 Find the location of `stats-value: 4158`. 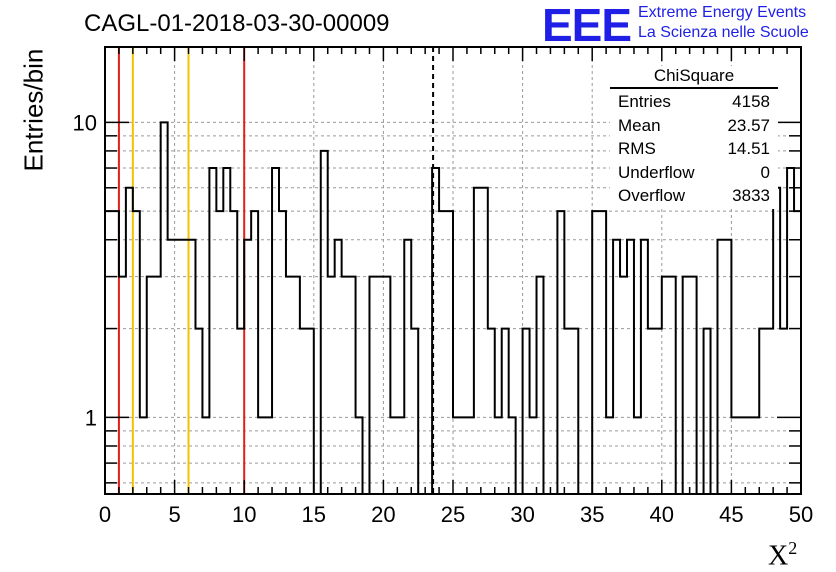

stats-value: 4158 is located at coordinates (751, 101).